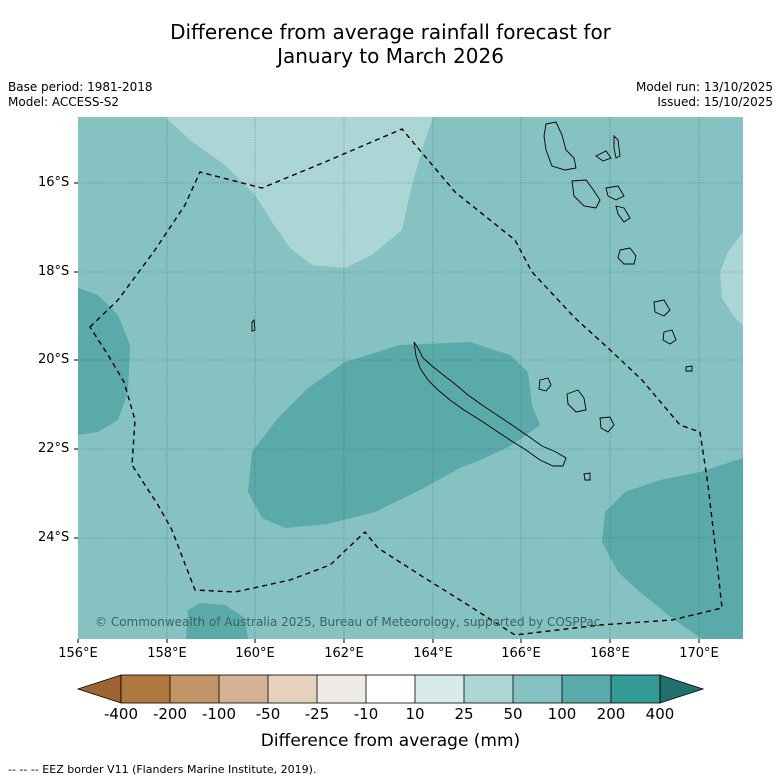 The image size is (781, 781). I want to click on anomaly-100-200-region-central, so click(394, 435).